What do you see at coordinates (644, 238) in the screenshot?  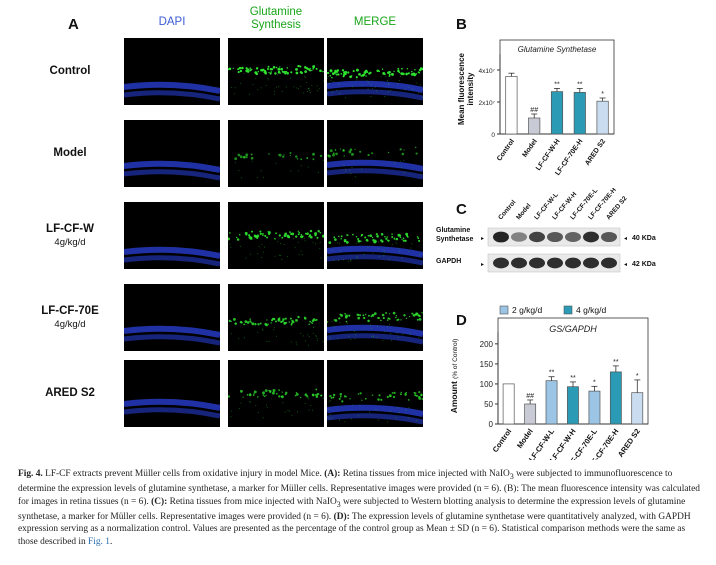 I see `kda-label: 40 KDa` at bounding box center [644, 238].